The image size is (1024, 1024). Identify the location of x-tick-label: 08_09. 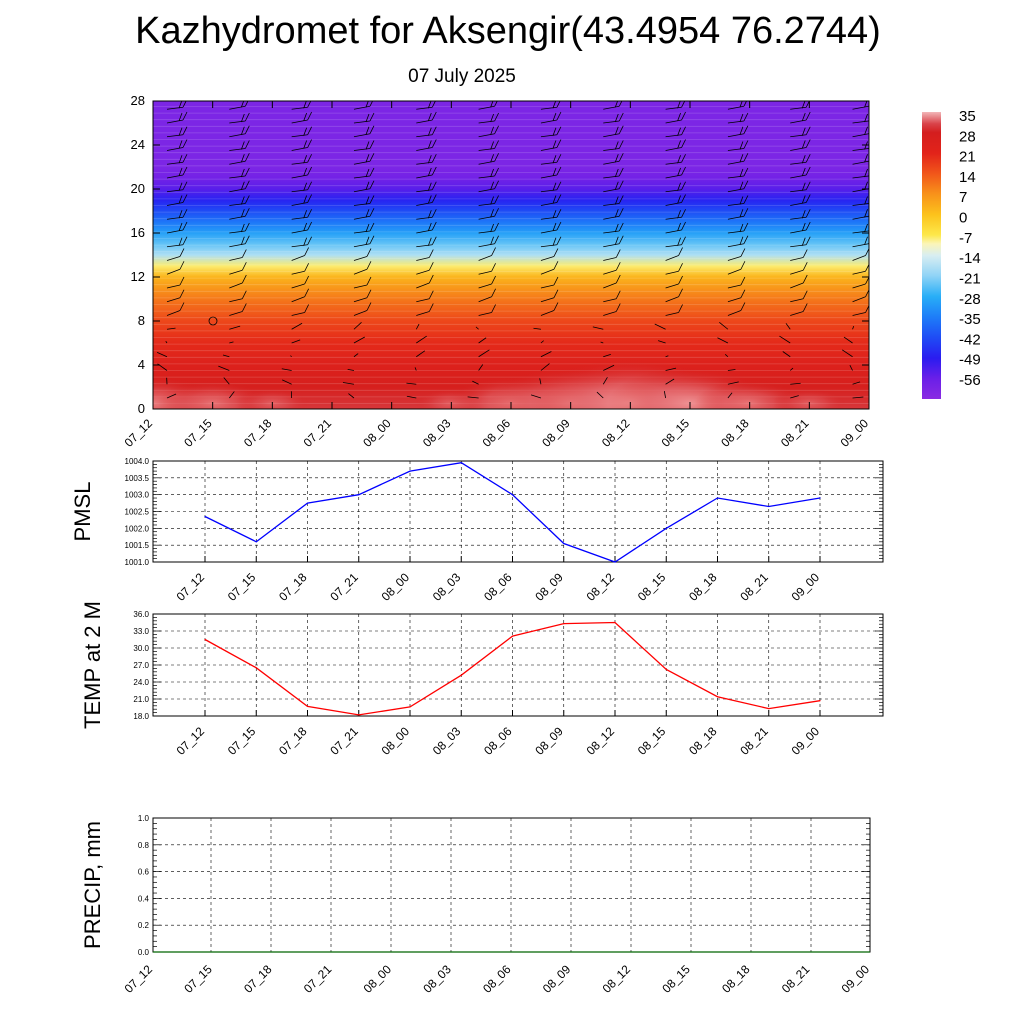
(557, 979).